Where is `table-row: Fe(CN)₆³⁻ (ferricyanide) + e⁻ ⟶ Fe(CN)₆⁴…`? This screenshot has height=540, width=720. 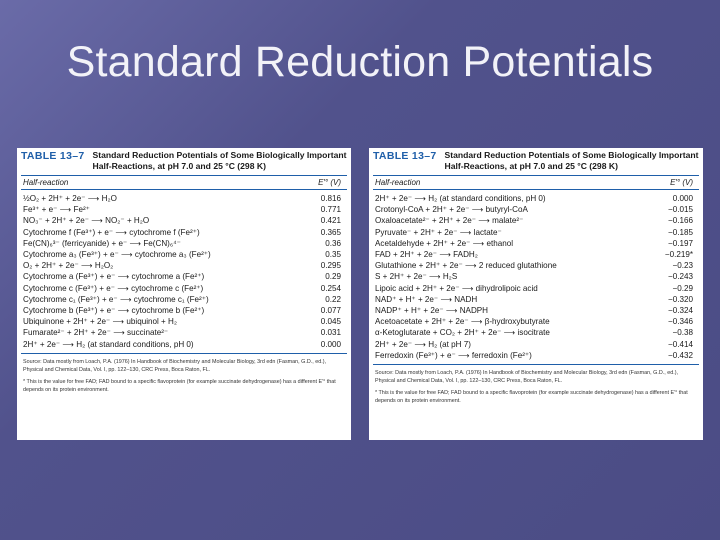 table-row: Fe(CN)₆³⁻ (ferricyanide) + e⁻ ⟶ Fe(CN)₆⁴… is located at coordinates (184, 243).